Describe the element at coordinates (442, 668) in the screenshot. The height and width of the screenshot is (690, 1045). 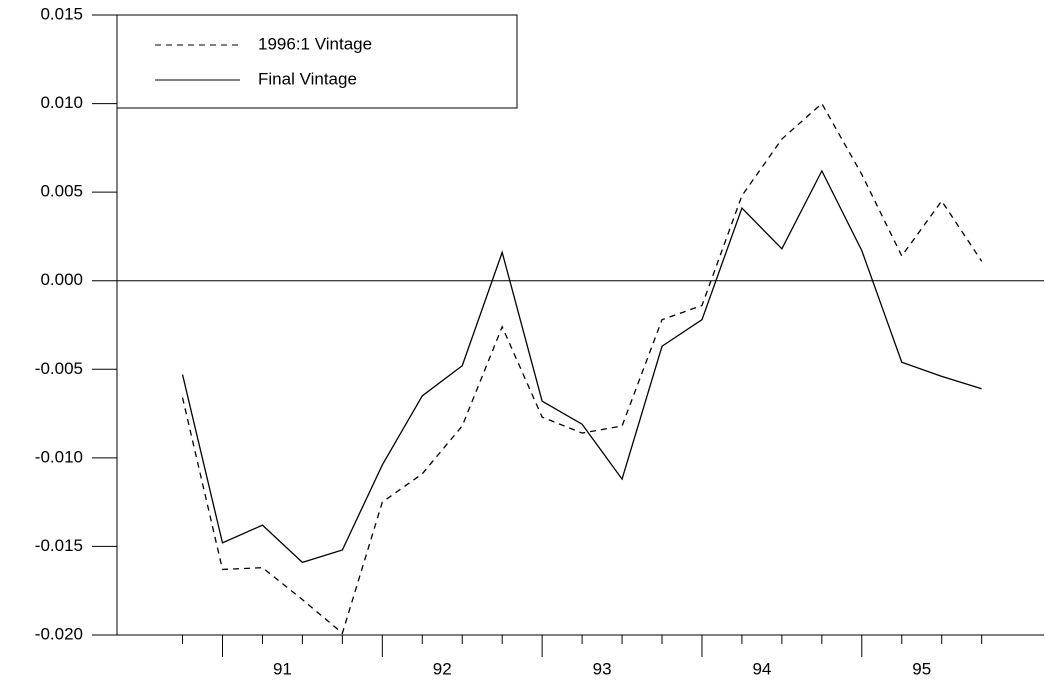
I see `x-tick-label: 92` at that location.